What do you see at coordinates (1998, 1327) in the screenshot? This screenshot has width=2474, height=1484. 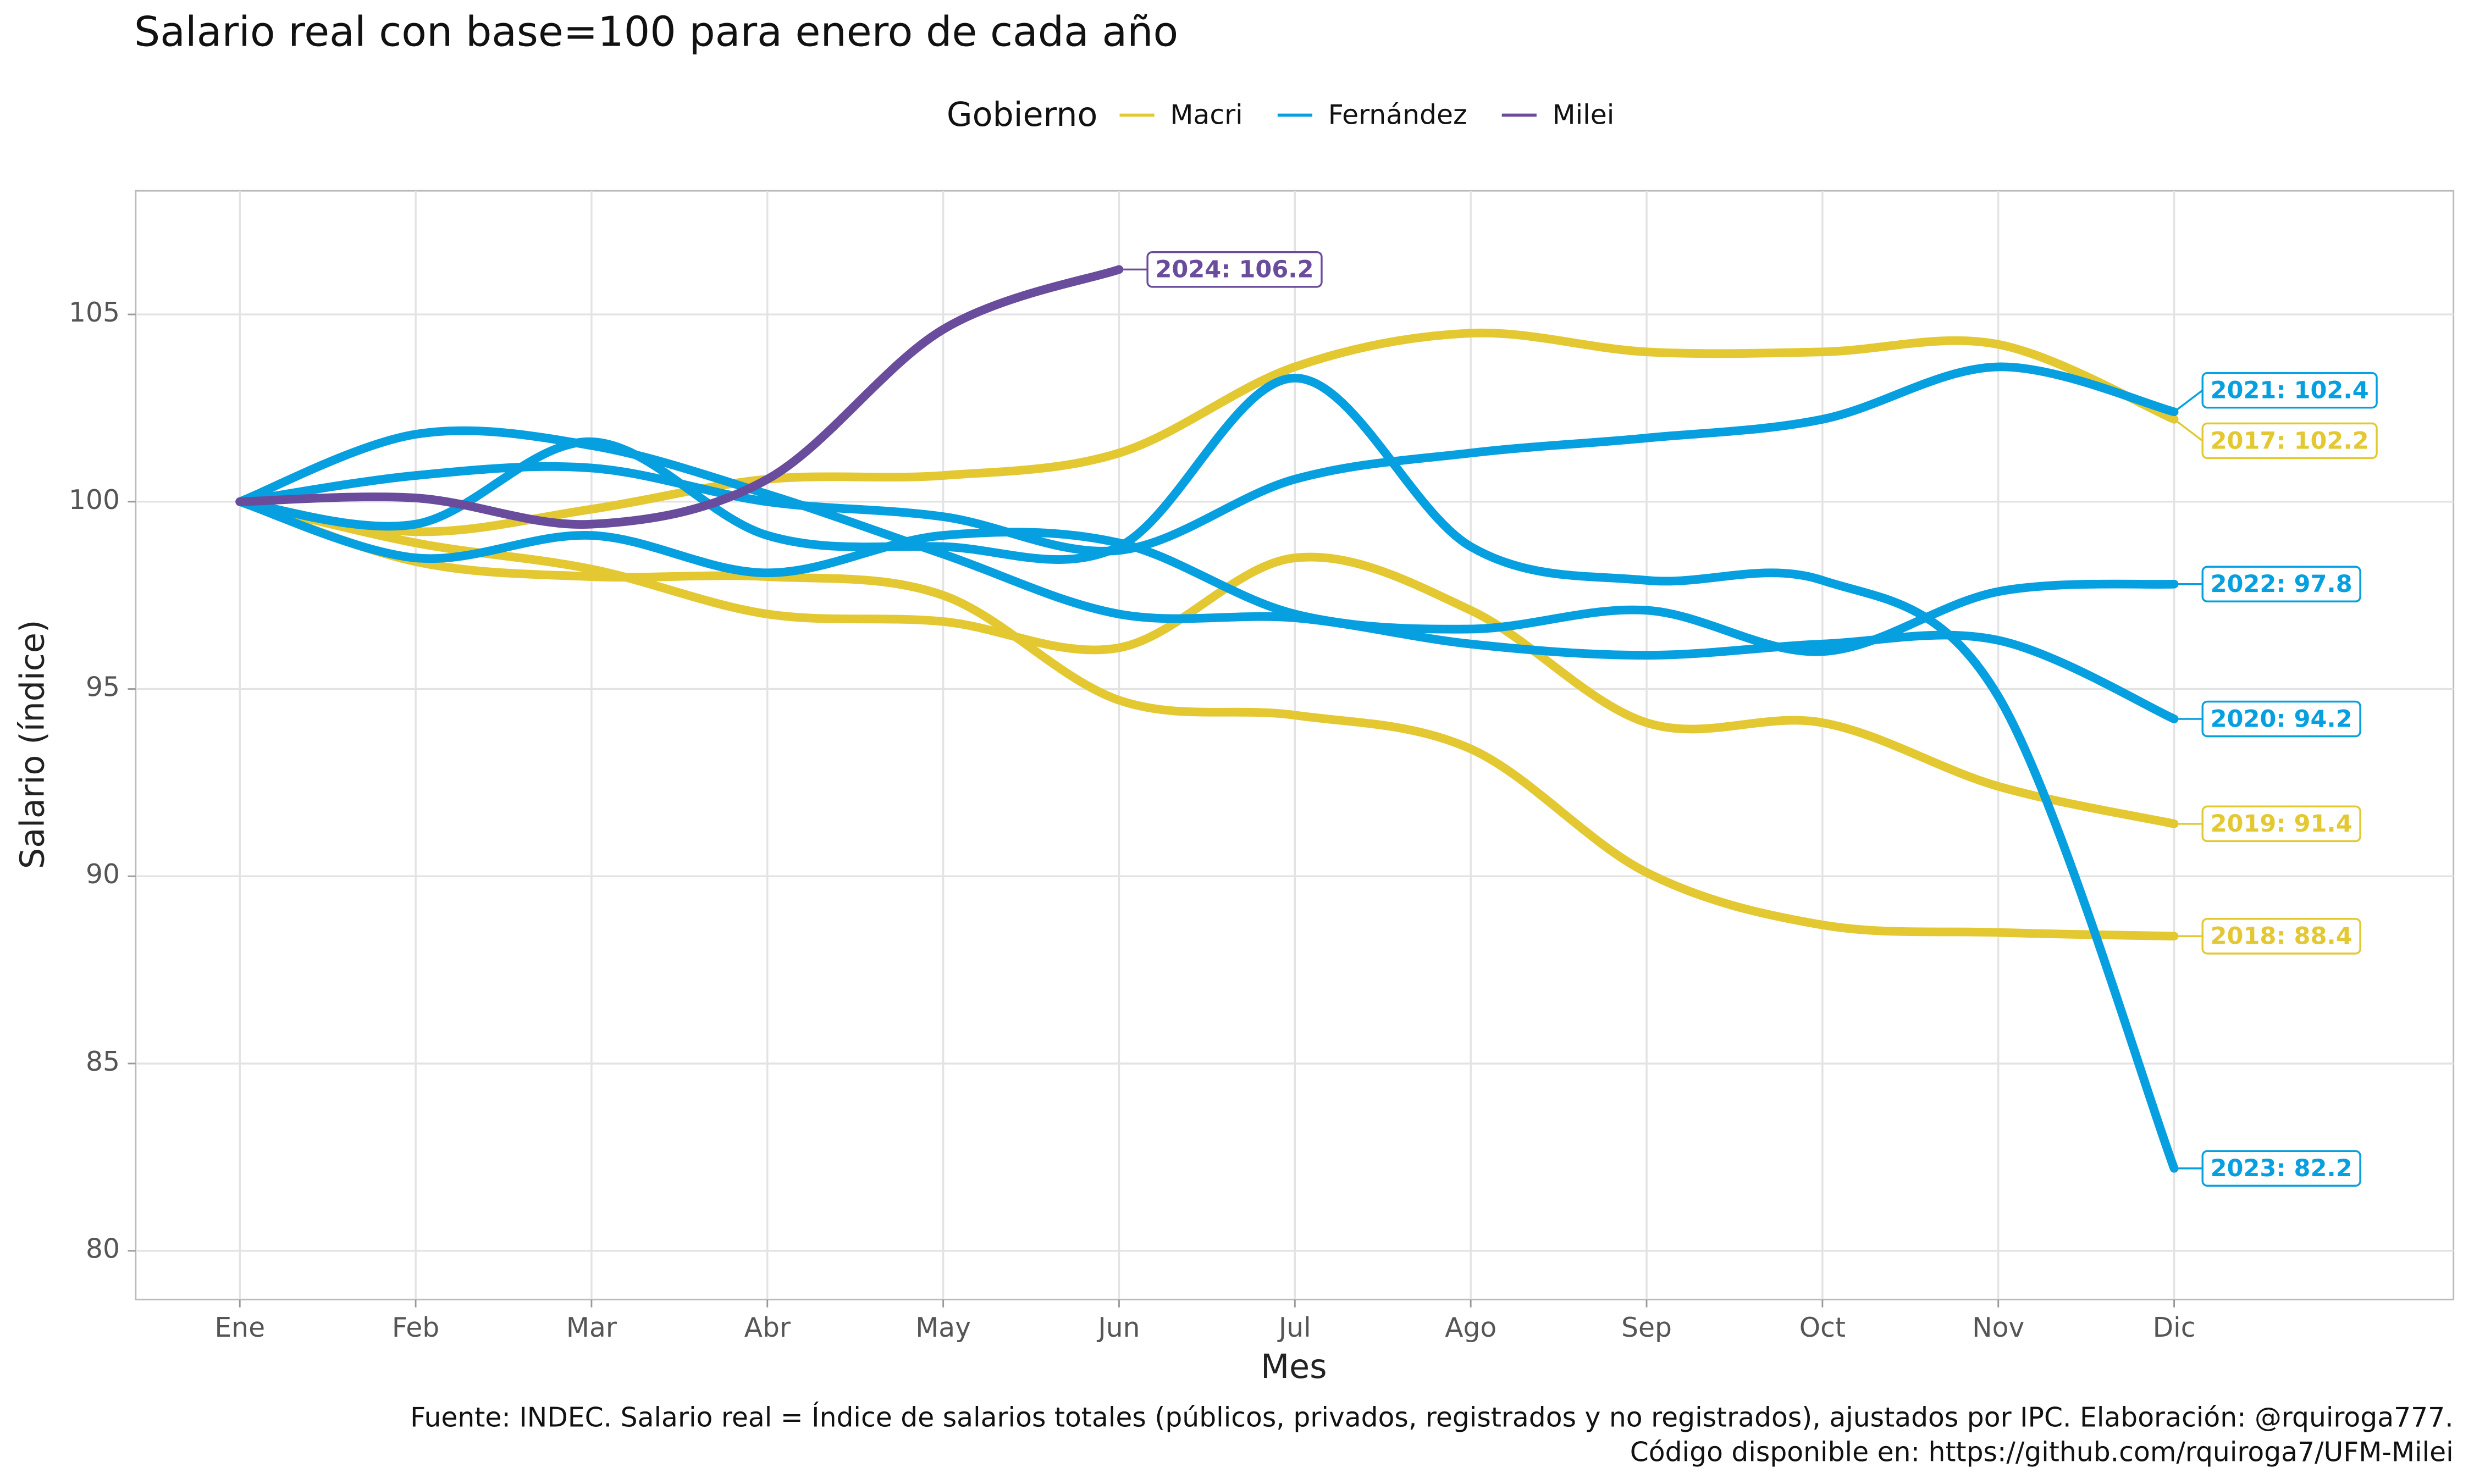 I see `x-tick-label: Nov` at bounding box center [1998, 1327].